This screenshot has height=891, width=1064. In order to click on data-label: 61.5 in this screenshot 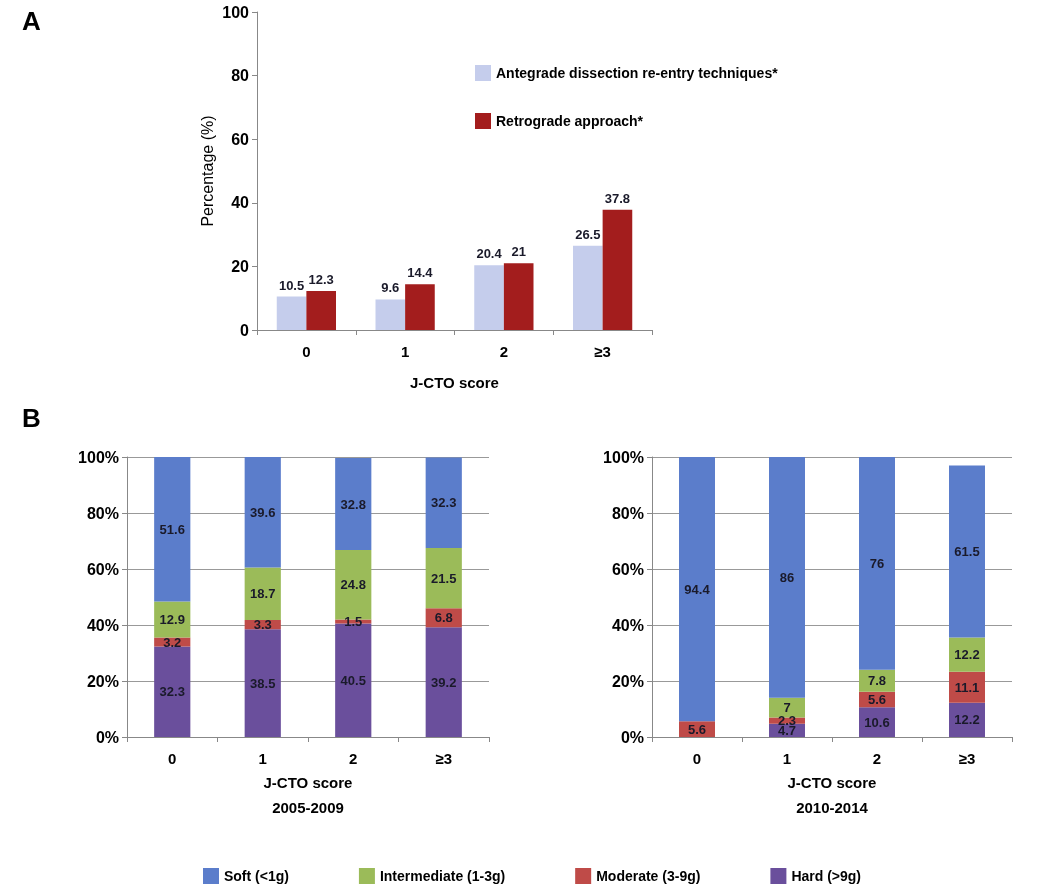, I will do `click(967, 551)`.